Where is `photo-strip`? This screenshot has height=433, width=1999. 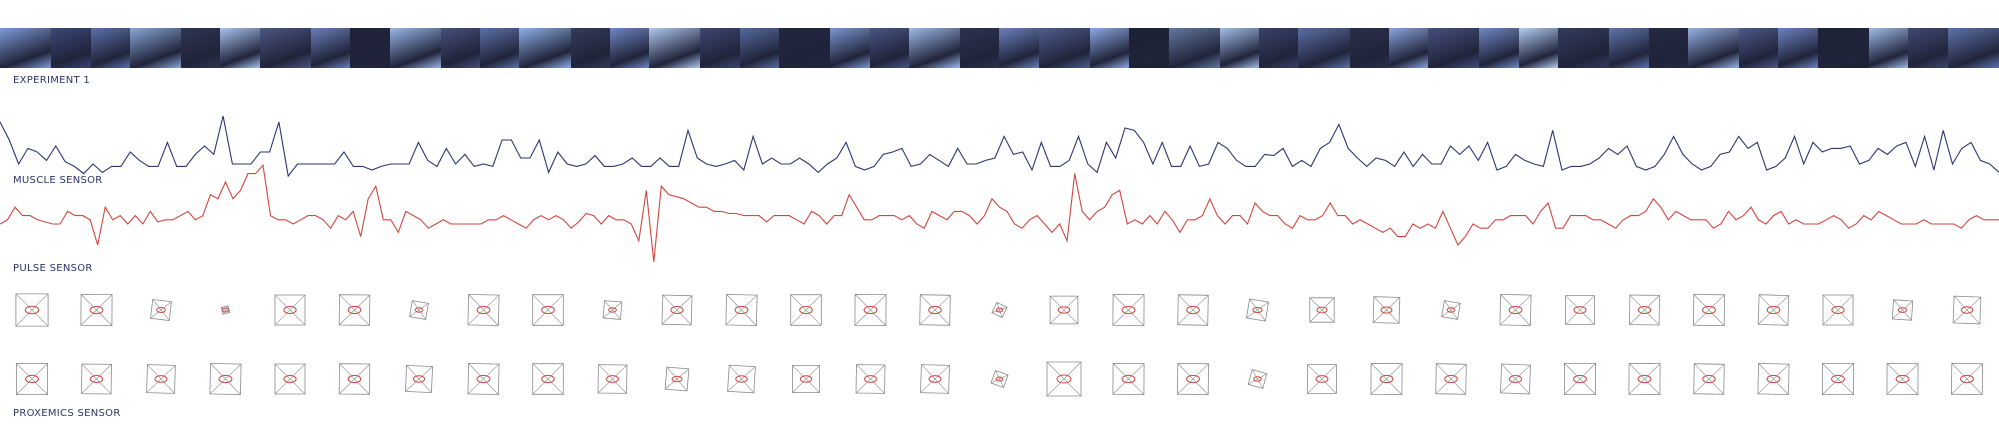
photo-strip is located at coordinates (999, 48).